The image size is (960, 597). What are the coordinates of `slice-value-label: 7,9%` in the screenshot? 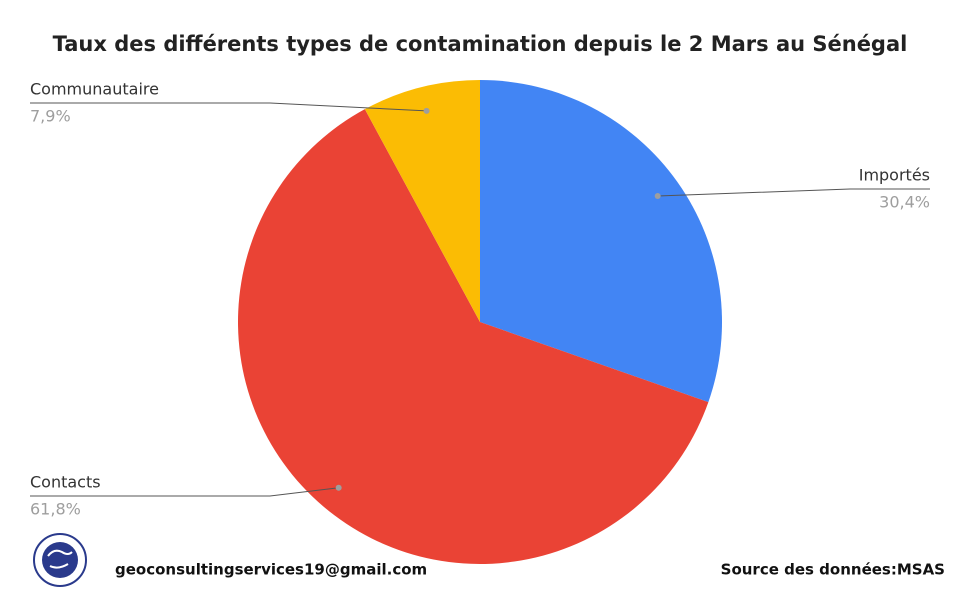 It's located at (50, 116).